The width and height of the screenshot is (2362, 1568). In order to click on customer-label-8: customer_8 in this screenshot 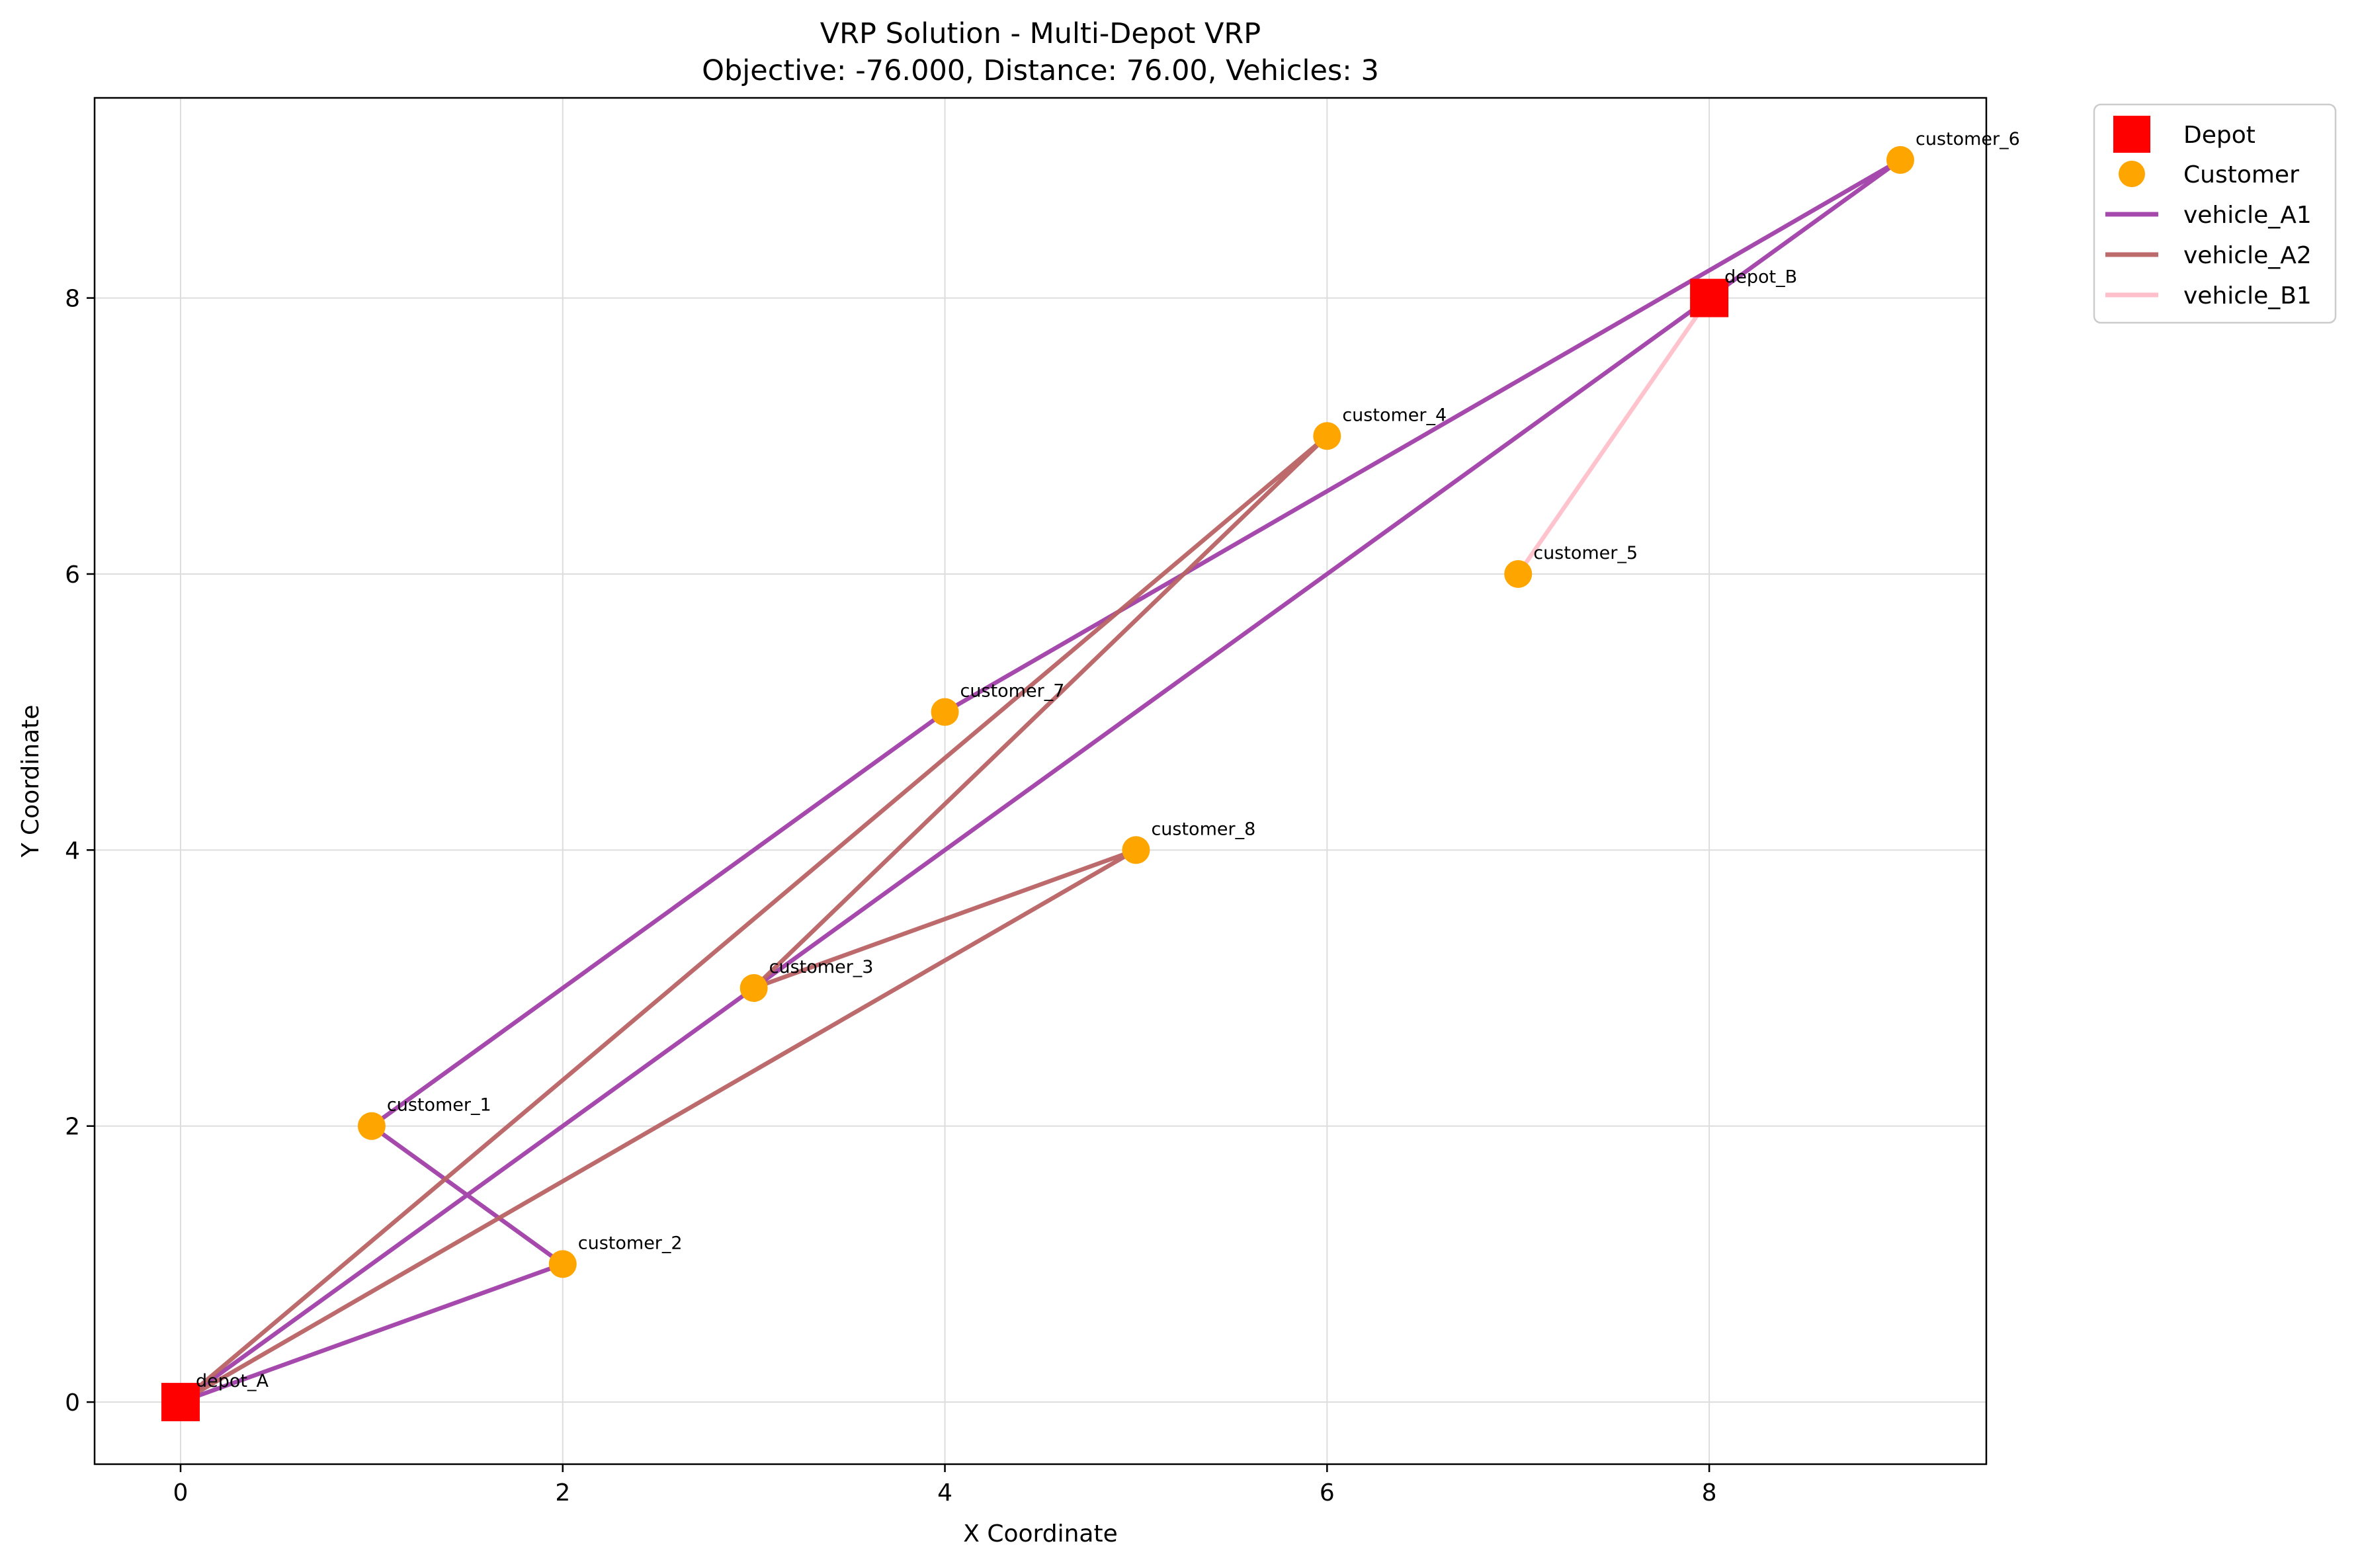, I will do `click(1203, 829)`.